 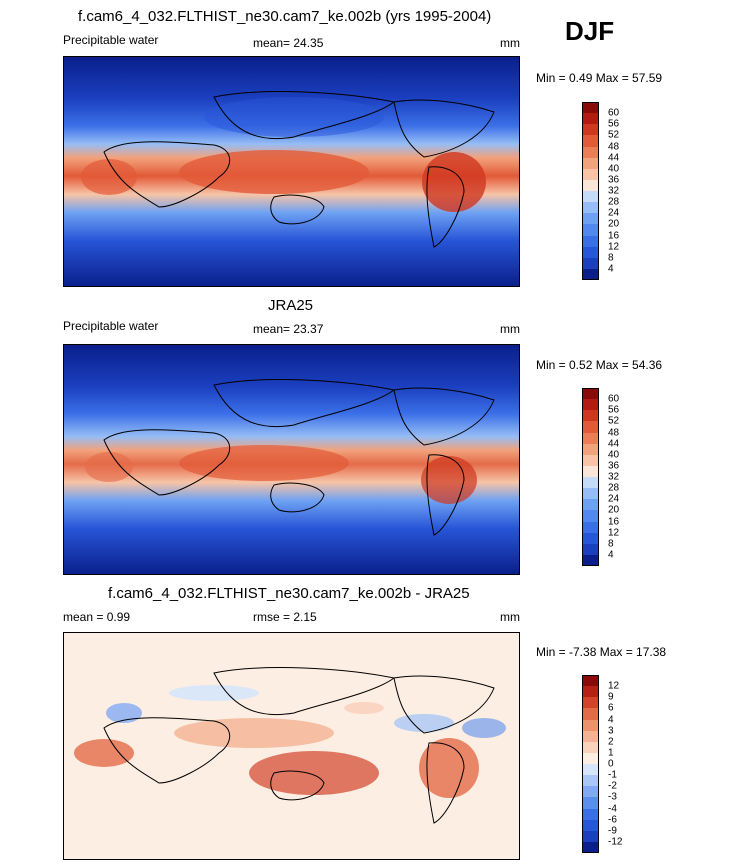 I want to click on colorbar-tick-label: -1, so click(x=612, y=775).